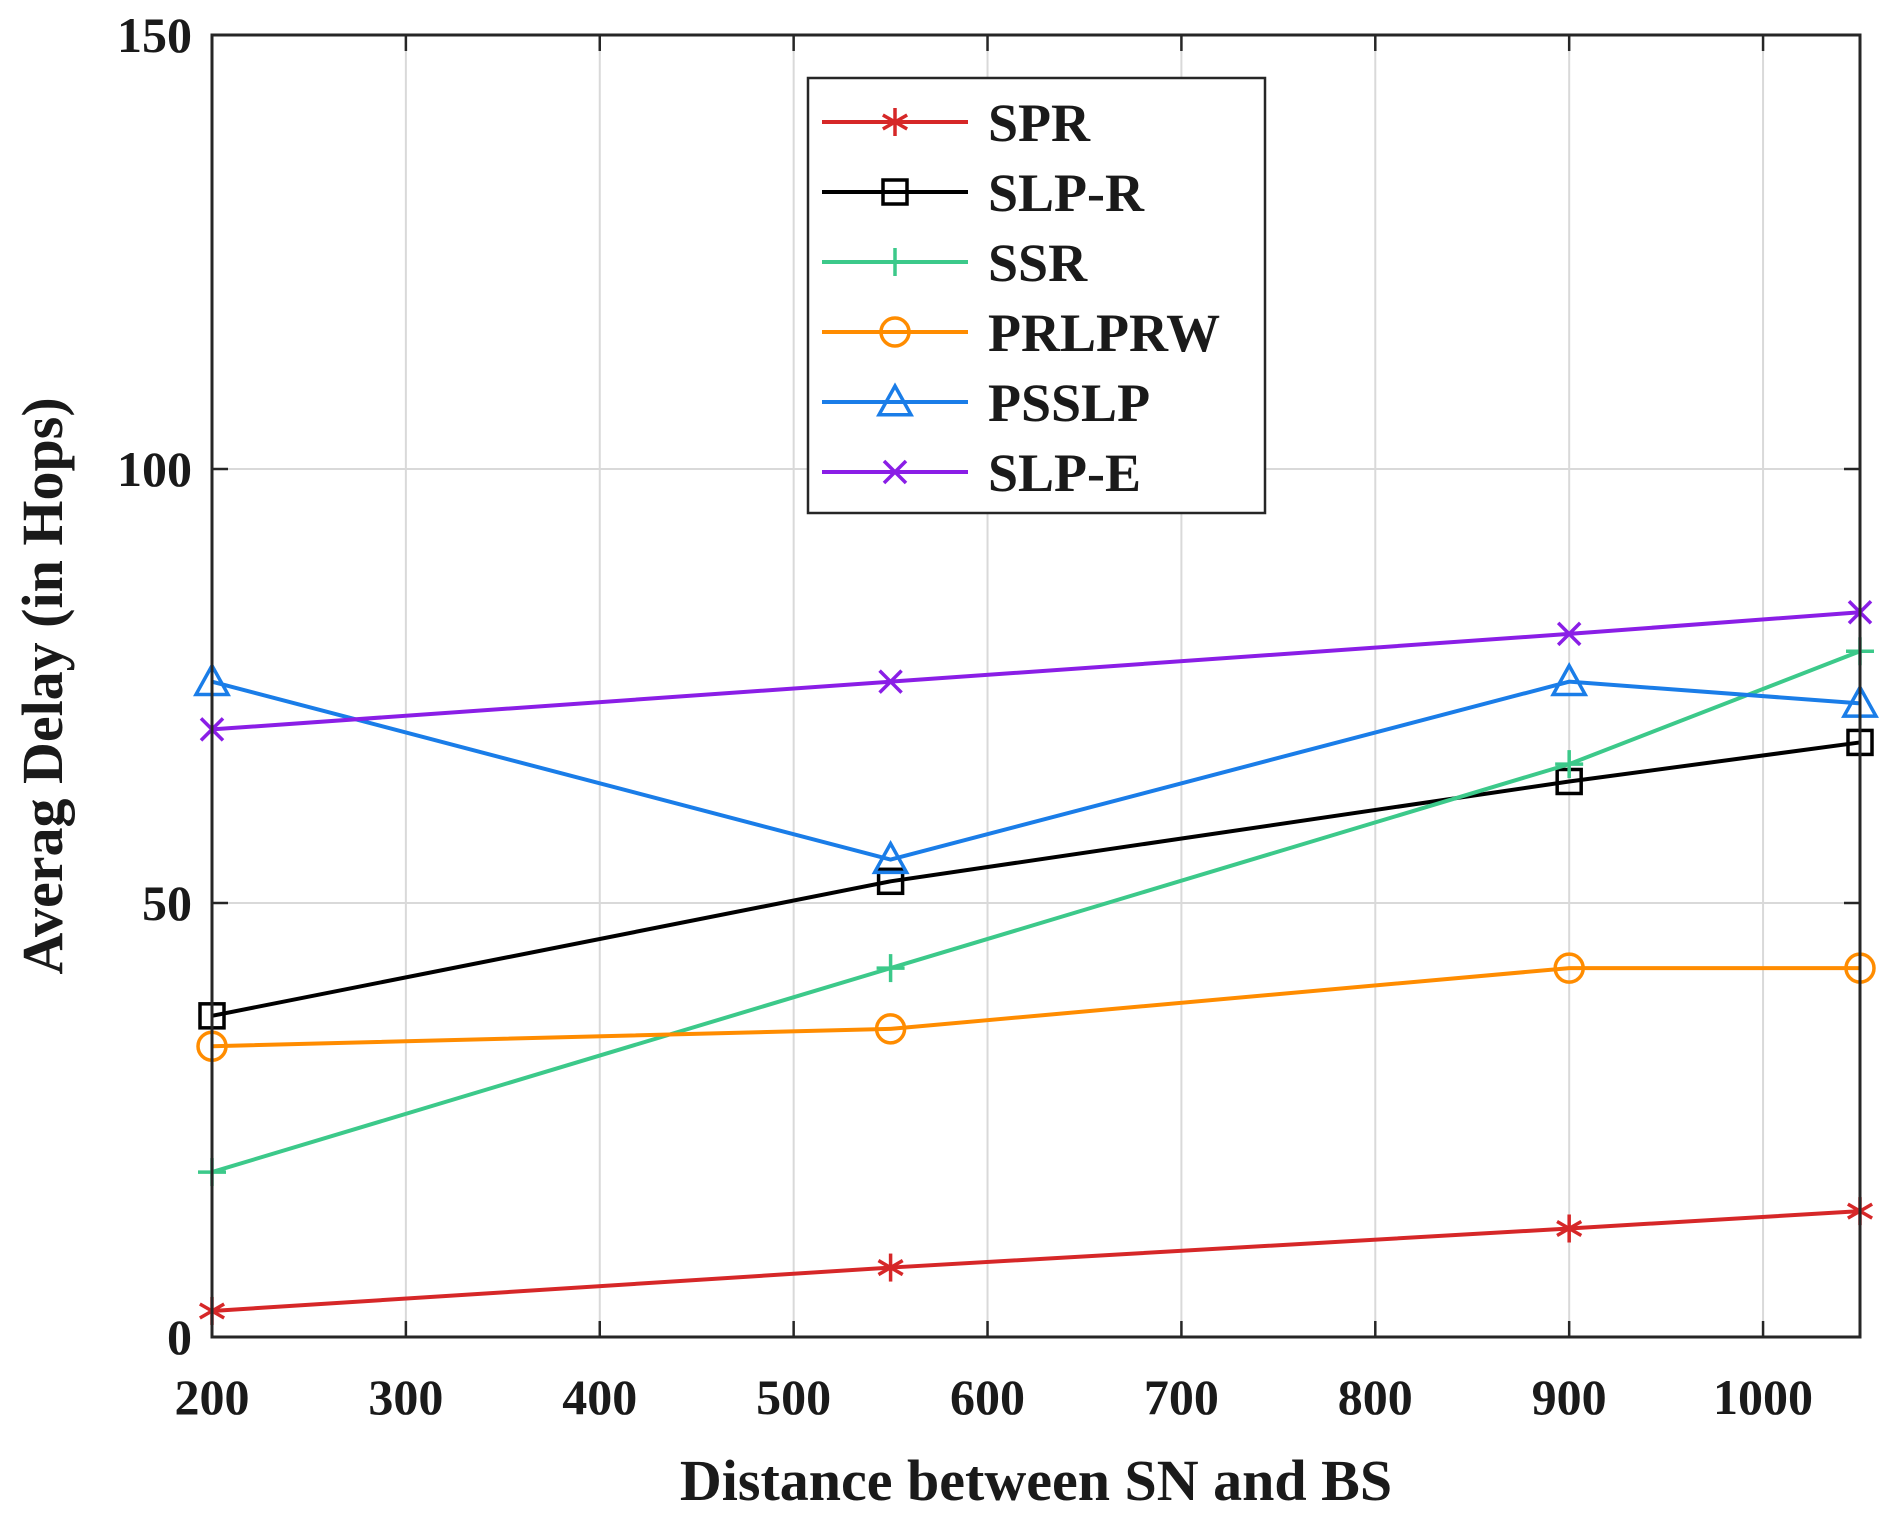 The height and width of the screenshot is (1517, 1895). I want to click on legend-box, so click(1036, 295).